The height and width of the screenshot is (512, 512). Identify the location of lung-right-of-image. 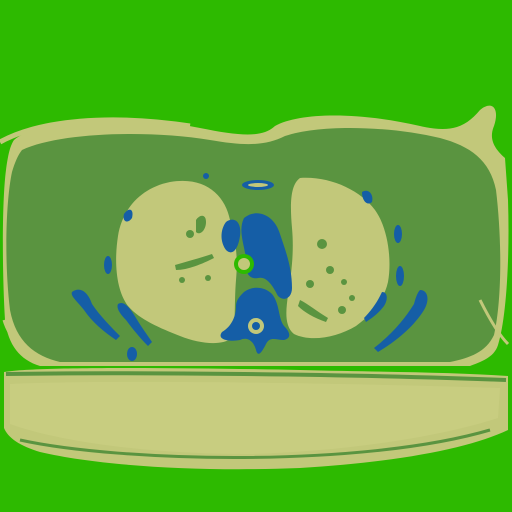
(338, 258).